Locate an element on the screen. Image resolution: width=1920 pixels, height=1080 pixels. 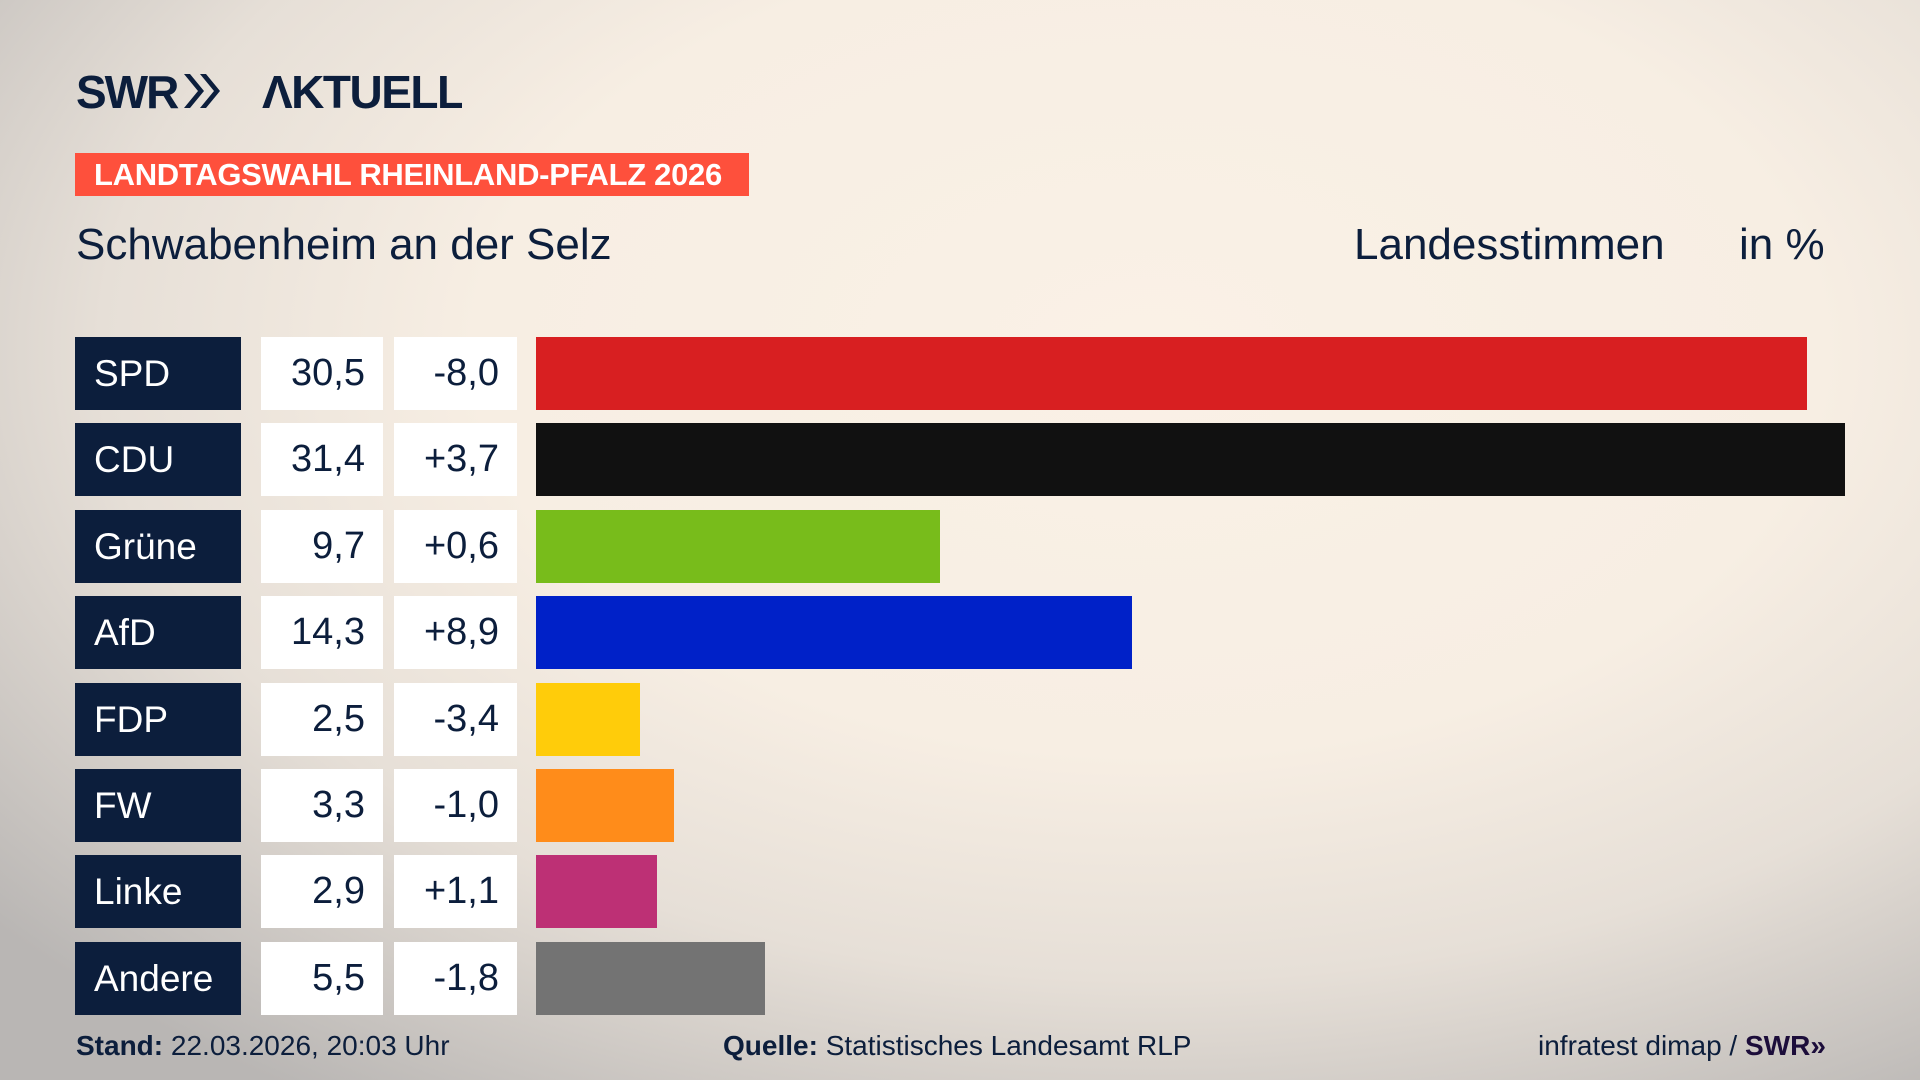
bar-fdp is located at coordinates (588, 719).